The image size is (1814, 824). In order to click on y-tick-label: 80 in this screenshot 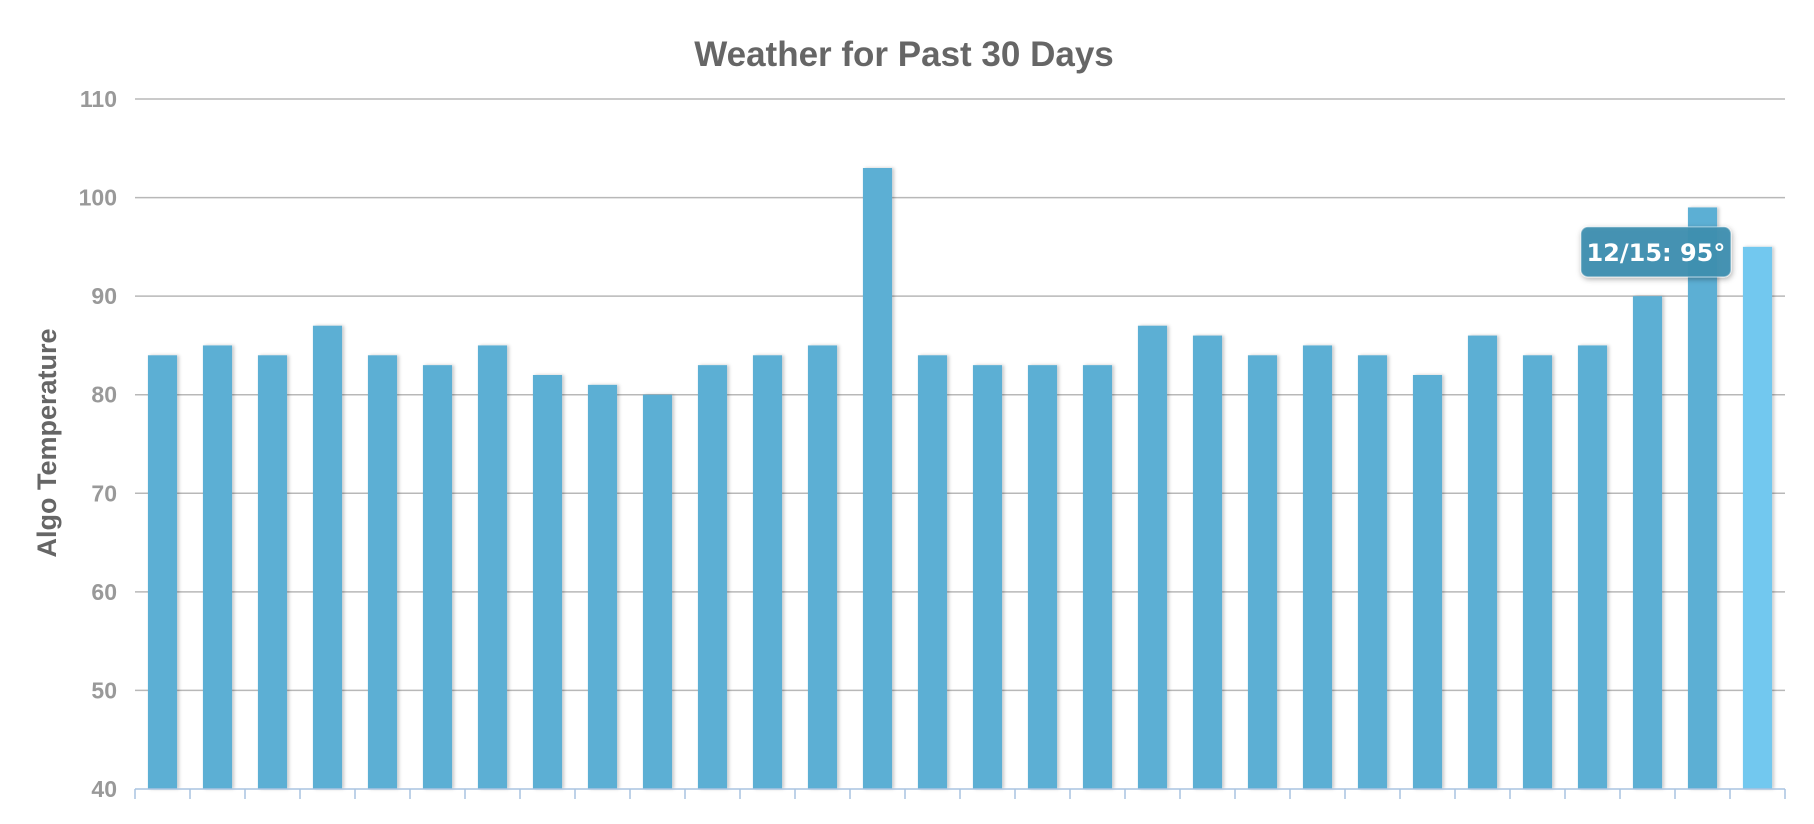, I will do `click(104, 395)`.